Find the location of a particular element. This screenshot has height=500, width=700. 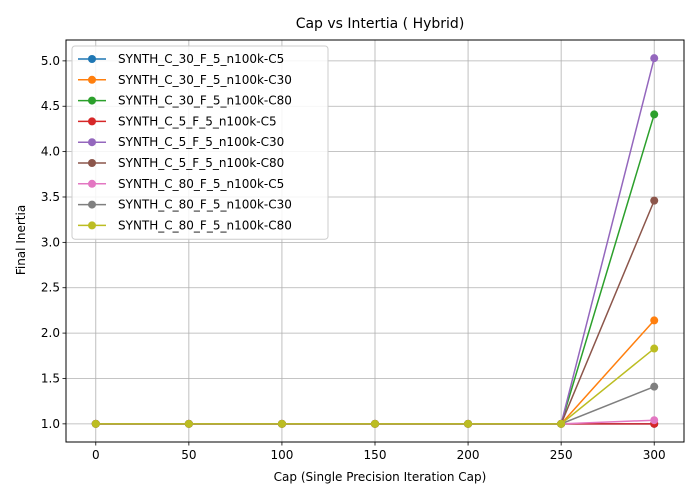

legend-item: SYNTH_C_80_F_5_n100k-C80 is located at coordinates (185, 225).